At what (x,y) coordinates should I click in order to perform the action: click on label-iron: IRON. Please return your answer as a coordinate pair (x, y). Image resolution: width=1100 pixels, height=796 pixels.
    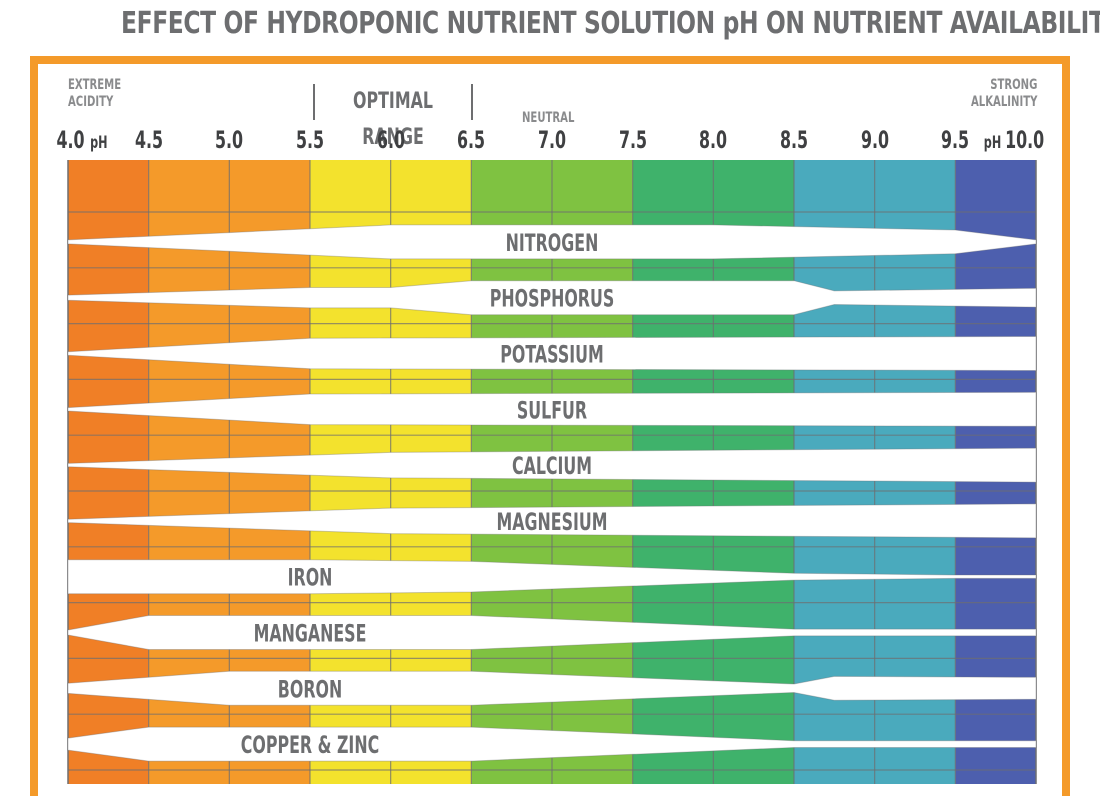
    Looking at the image, I should click on (310, 577).